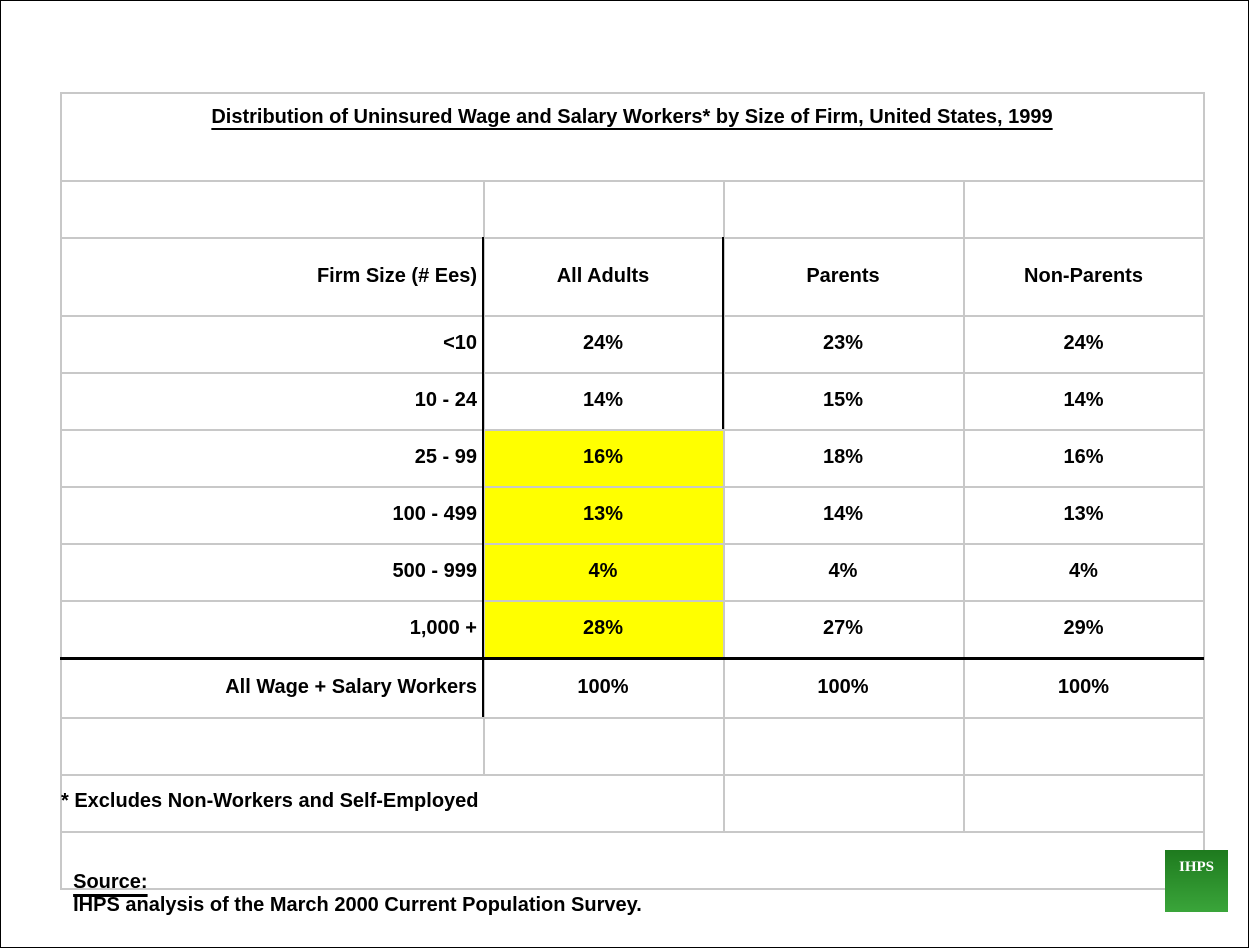 The image size is (1249, 948). What do you see at coordinates (843, 275) in the screenshot?
I see `cell: Parents` at bounding box center [843, 275].